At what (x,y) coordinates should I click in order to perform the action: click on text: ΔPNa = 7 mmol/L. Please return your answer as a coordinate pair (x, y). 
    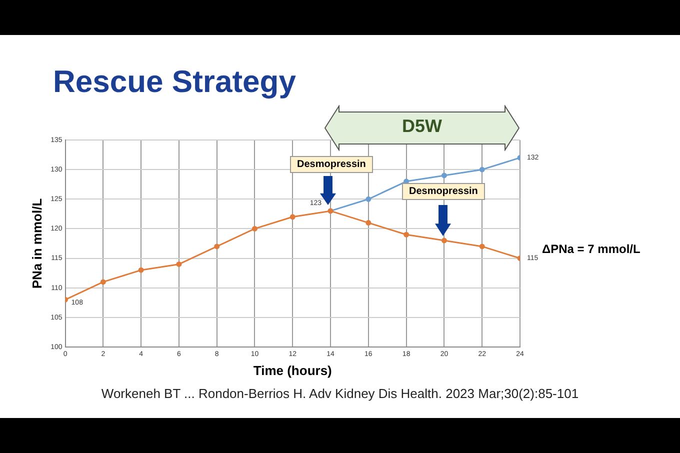
    Looking at the image, I should click on (591, 249).